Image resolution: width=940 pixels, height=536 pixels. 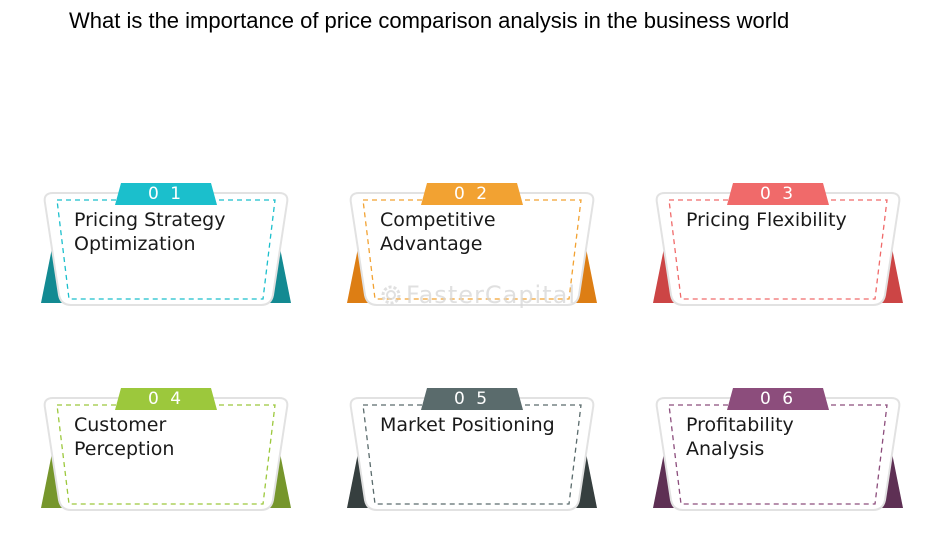 What do you see at coordinates (791, 437) in the screenshot?
I see `card-label: Profitability Analysis` at bounding box center [791, 437].